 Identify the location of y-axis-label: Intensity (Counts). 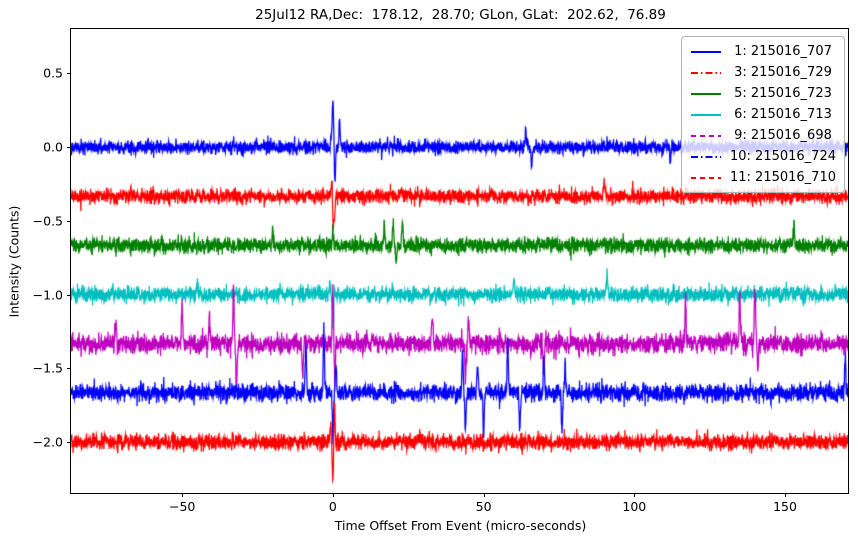
(14, 261).